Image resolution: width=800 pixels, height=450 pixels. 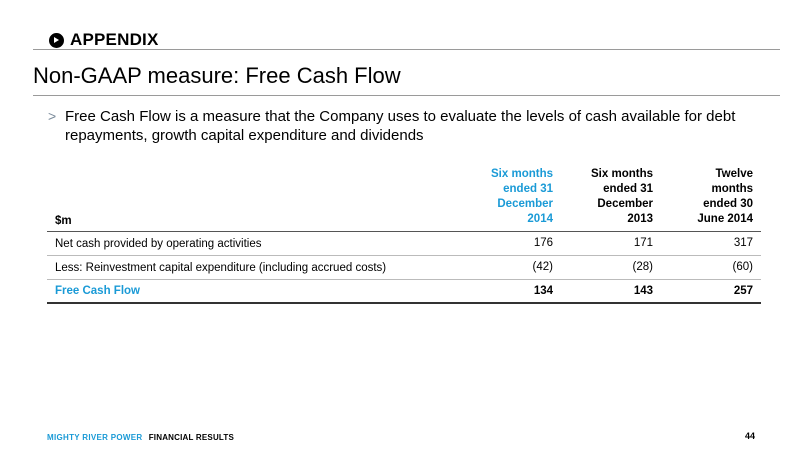 What do you see at coordinates (732, 189) in the screenshot?
I see `column-header-line: months` at bounding box center [732, 189].